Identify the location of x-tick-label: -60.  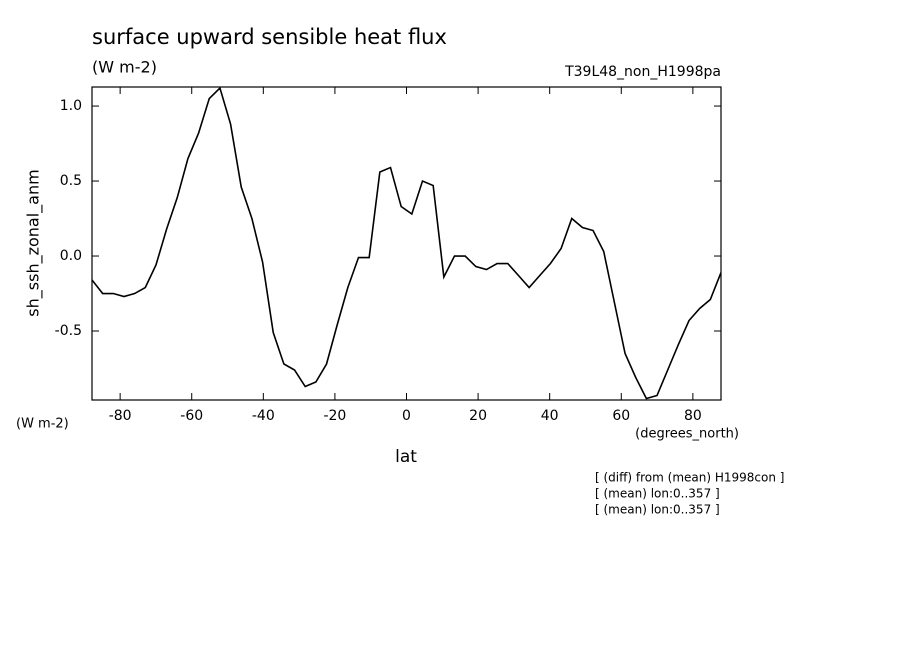
(191, 416).